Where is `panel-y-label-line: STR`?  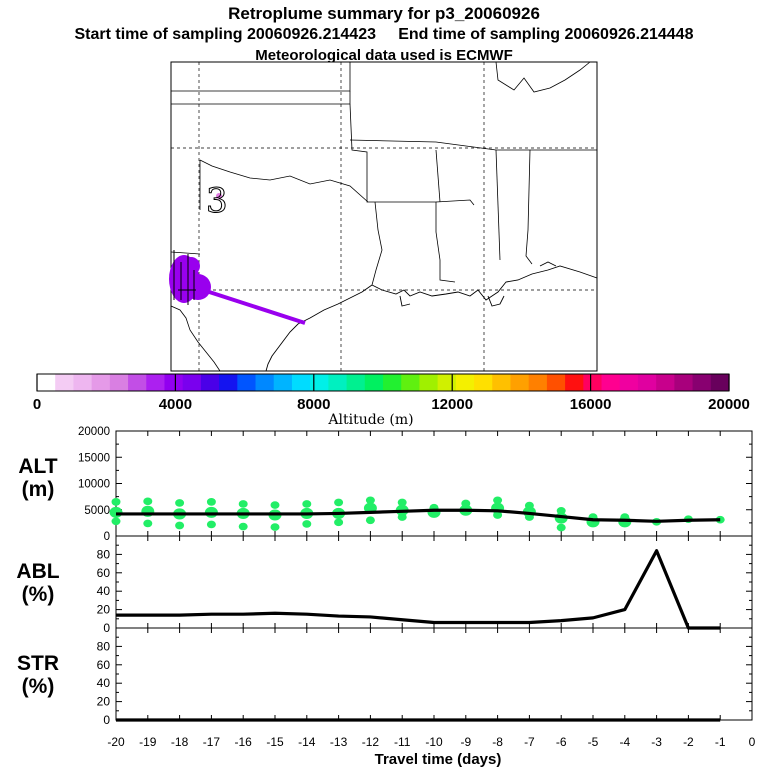 panel-y-label-line: STR is located at coordinates (38, 663).